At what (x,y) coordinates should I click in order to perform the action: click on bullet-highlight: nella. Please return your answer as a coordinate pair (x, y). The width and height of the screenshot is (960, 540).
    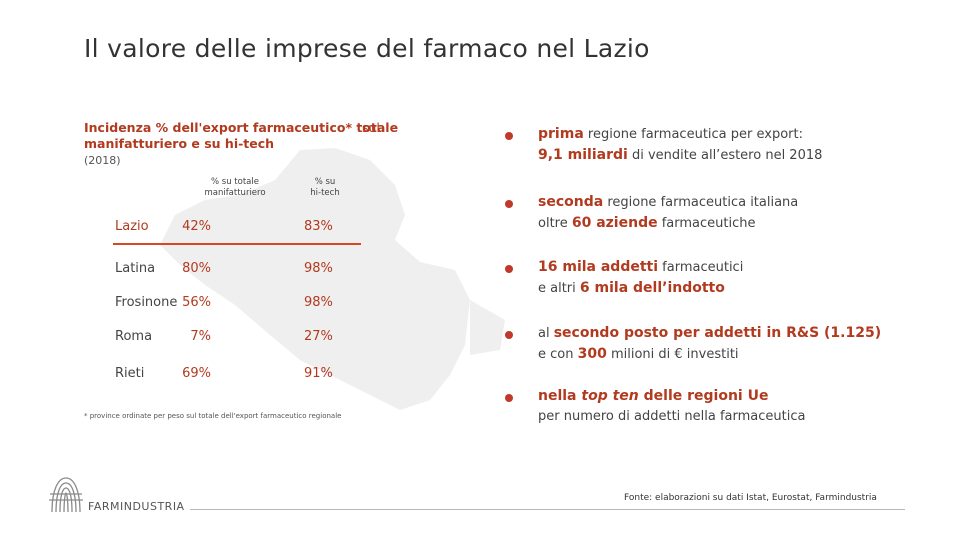
    Looking at the image, I should click on (560, 396).